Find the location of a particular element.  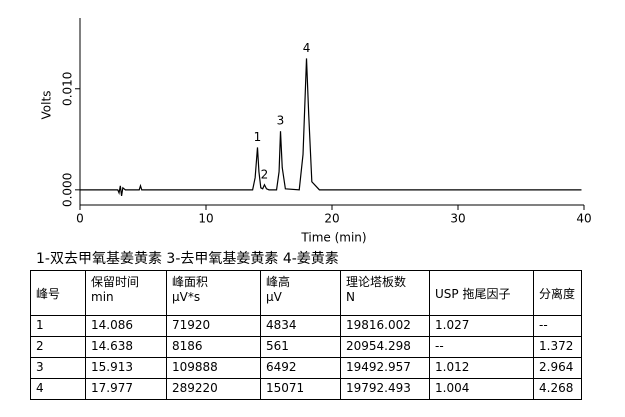

header-cell: 保留时间 min is located at coordinates (126, 293).